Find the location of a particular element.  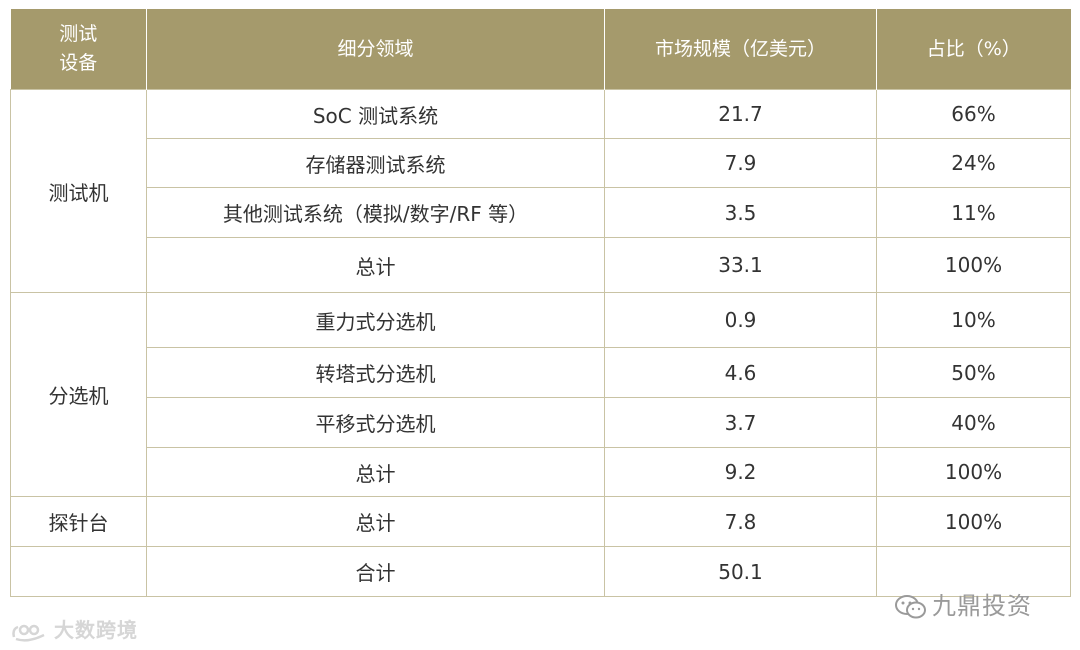

share-cell is located at coordinates (973, 571).